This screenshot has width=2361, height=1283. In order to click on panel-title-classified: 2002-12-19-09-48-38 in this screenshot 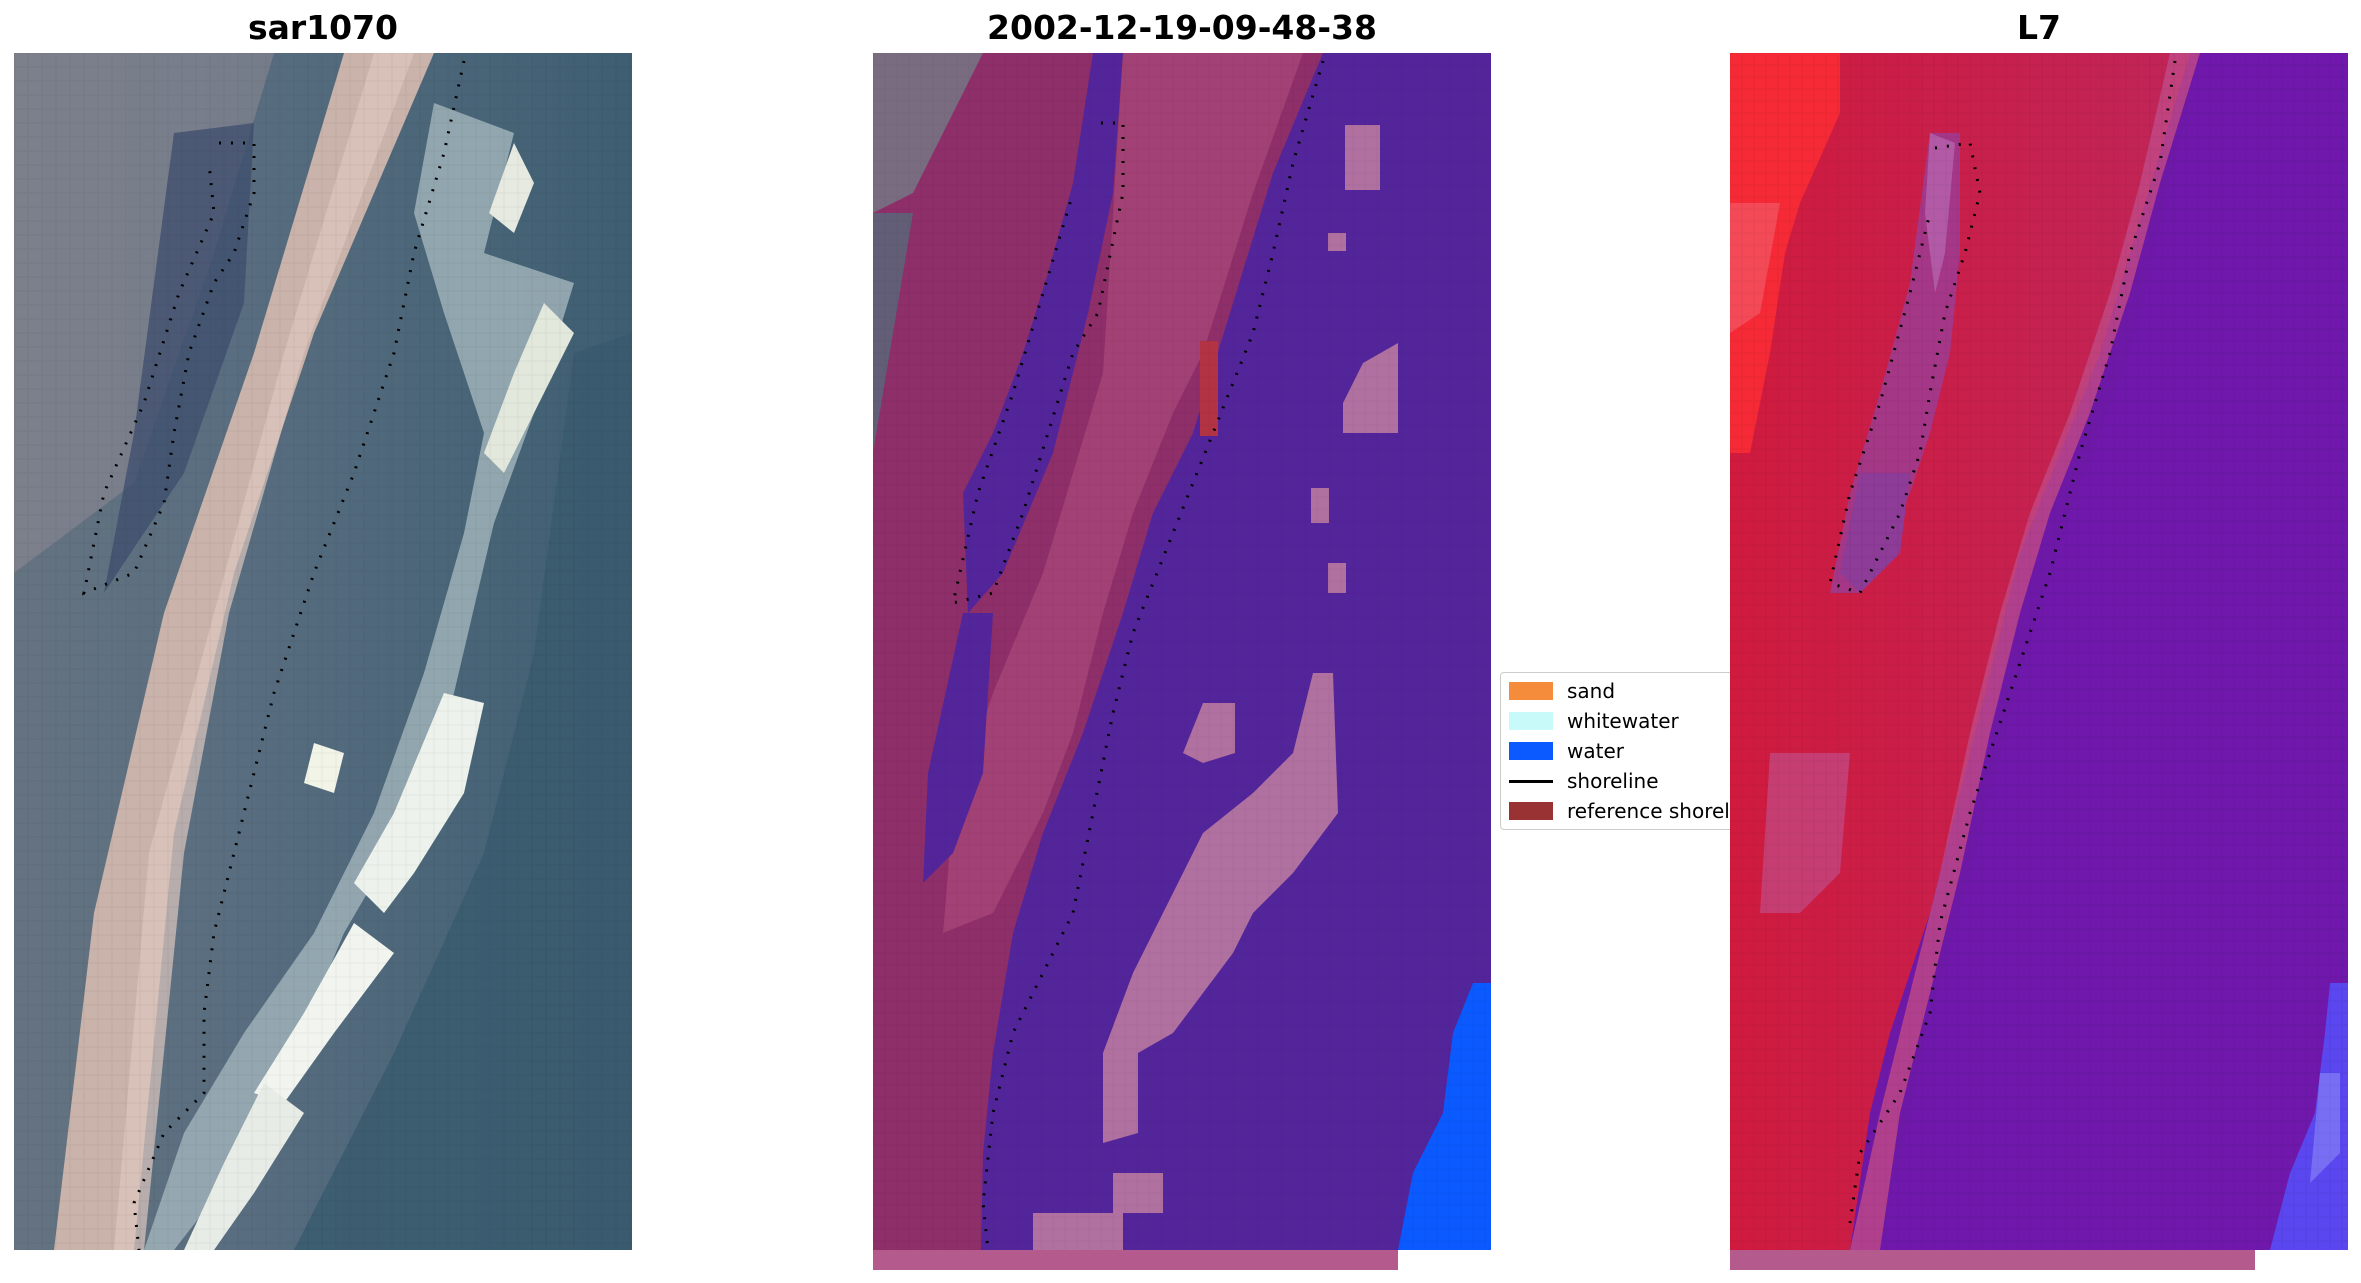, I will do `click(1182, 27)`.